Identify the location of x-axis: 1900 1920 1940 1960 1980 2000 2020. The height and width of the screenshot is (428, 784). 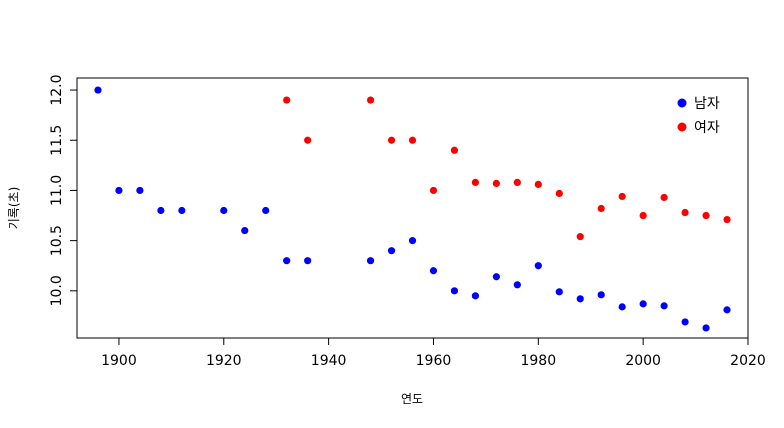
(433, 353).